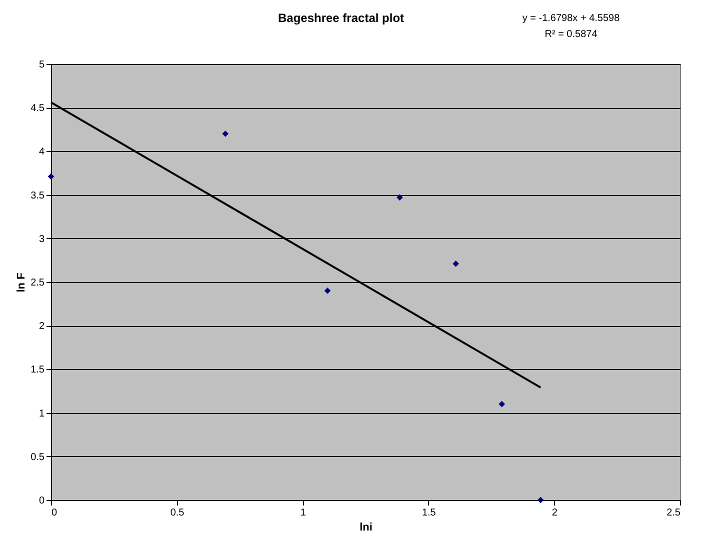 The height and width of the screenshot is (546, 701). I want to click on x-tick-label: 1, so click(303, 513).